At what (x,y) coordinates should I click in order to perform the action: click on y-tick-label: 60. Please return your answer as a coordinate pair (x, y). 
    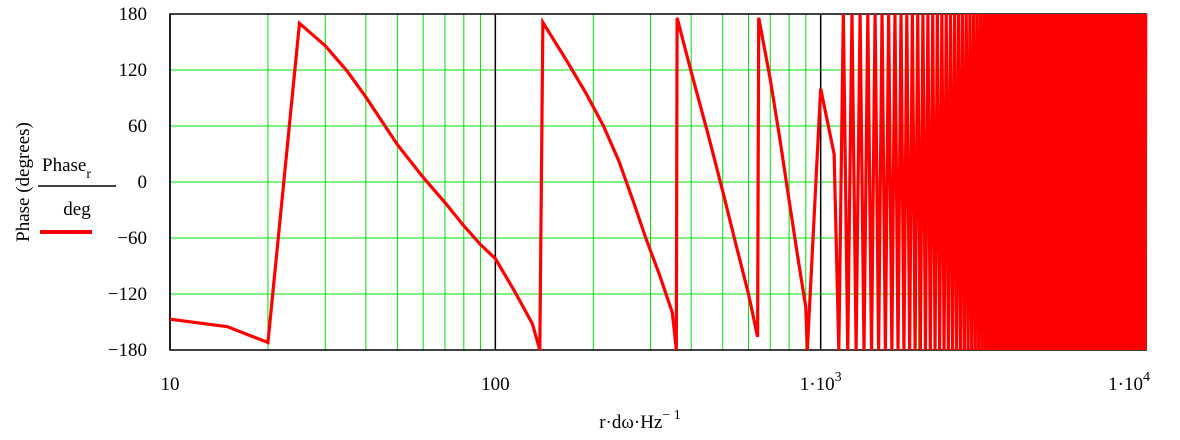
    Looking at the image, I should click on (137, 126).